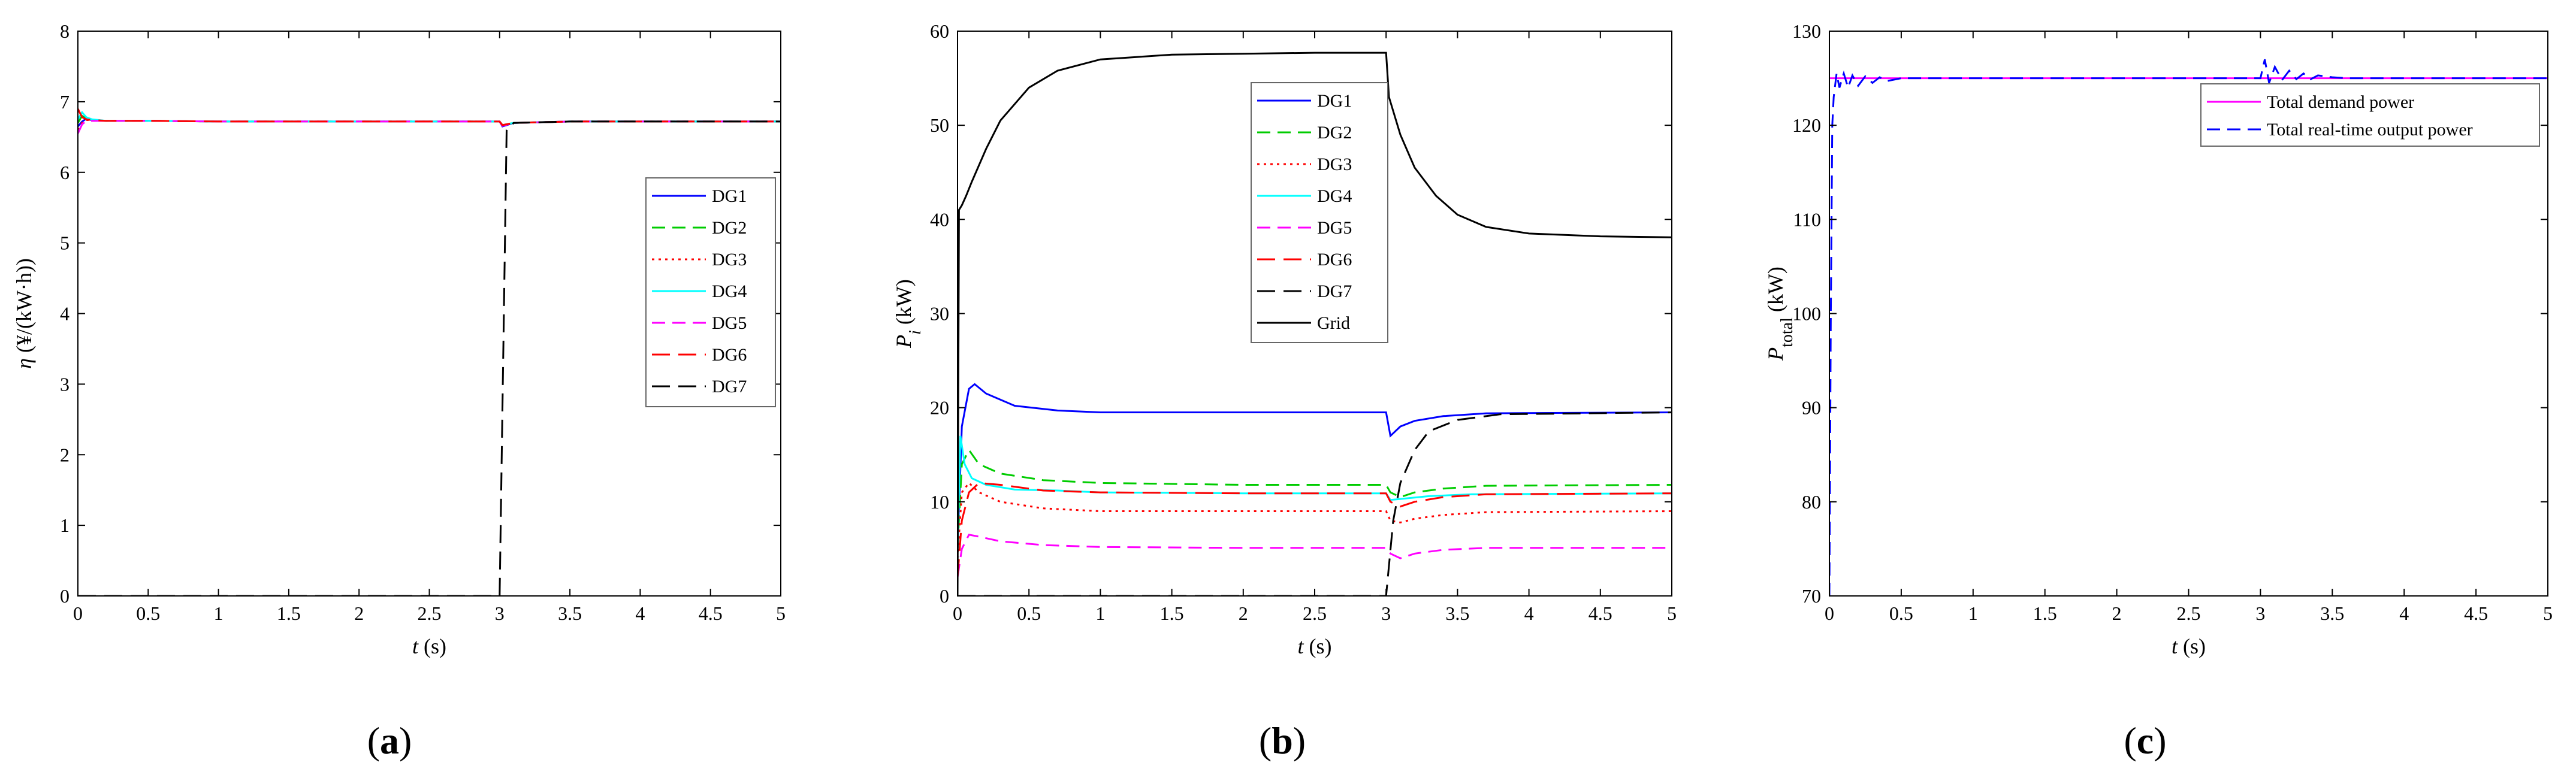  I want to click on series-line-dg2, so click(1315, 498).